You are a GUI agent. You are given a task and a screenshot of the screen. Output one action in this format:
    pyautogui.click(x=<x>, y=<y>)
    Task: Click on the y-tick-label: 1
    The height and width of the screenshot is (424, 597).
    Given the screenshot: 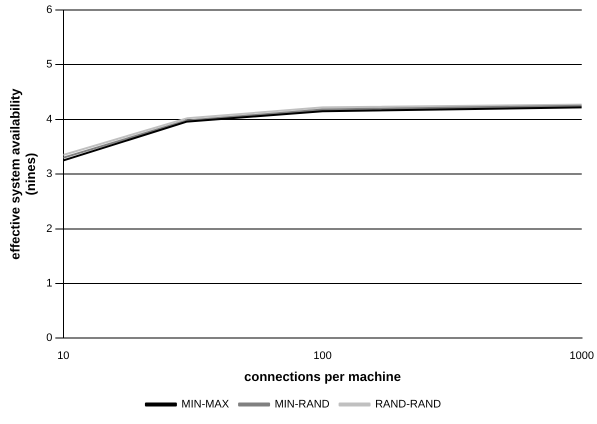 What is the action you would take?
    pyautogui.click(x=49, y=284)
    